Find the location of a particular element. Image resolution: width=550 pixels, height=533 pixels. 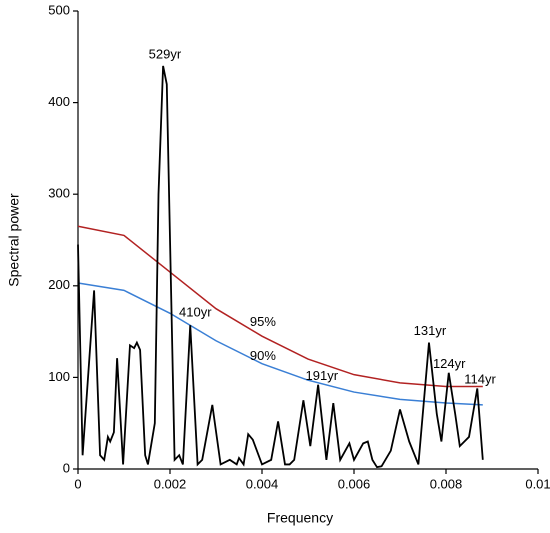

y-tick-label: 200 is located at coordinates (59, 284).